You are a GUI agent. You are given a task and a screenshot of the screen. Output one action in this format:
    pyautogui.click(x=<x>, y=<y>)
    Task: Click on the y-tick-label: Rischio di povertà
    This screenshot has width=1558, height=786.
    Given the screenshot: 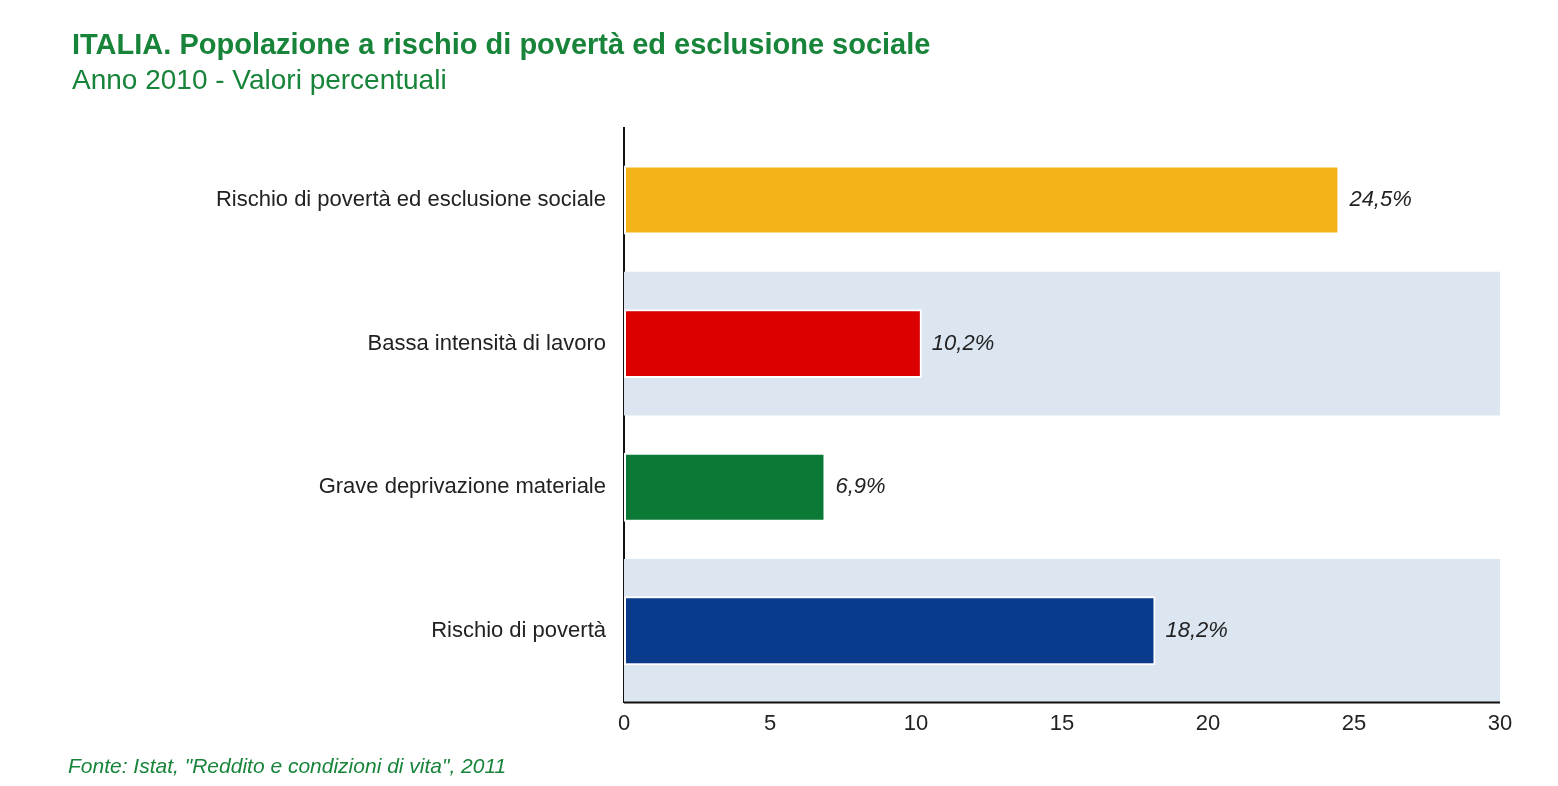 What is the action you would take?
    pyautogui.click(x=519, y=629)
    